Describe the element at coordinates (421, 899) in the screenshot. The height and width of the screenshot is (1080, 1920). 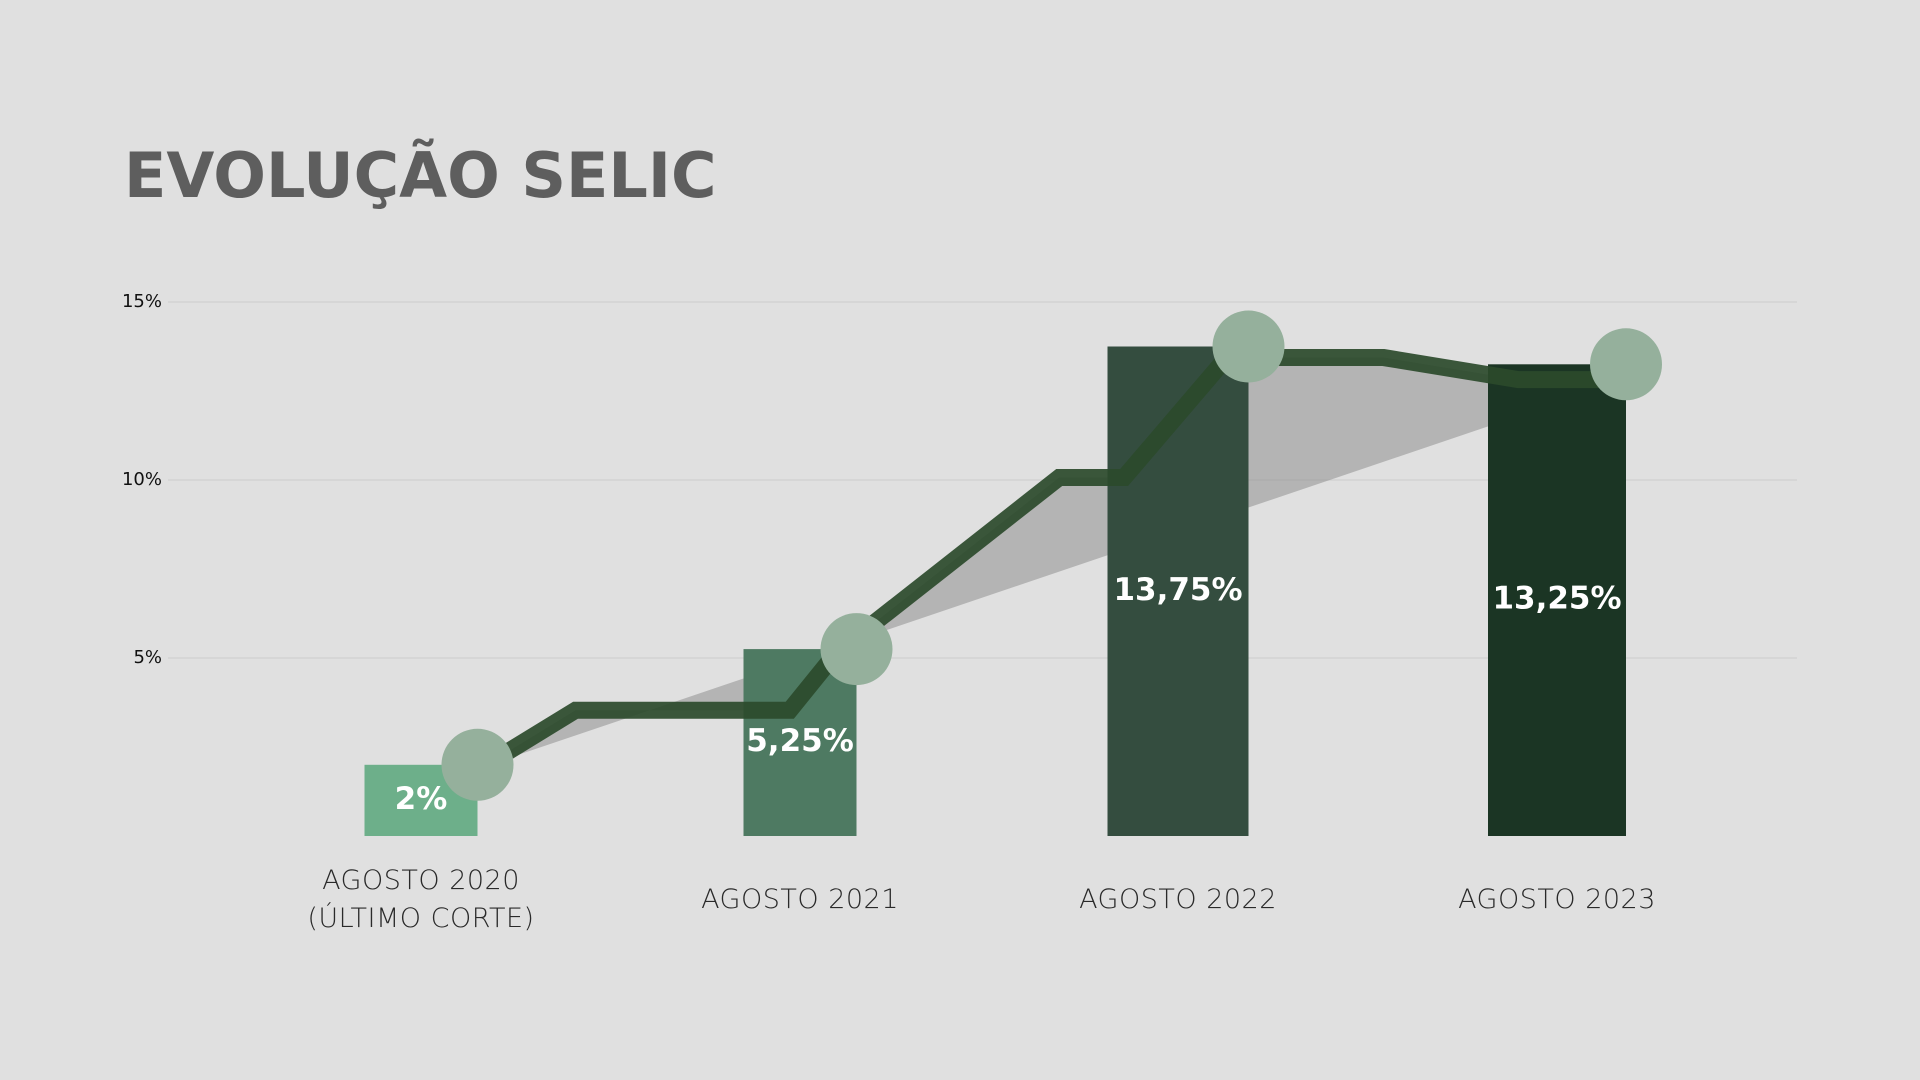
I see `x-tick-label: AGOSTO 2020 (ÚLTIMO CORTE)` at that location.